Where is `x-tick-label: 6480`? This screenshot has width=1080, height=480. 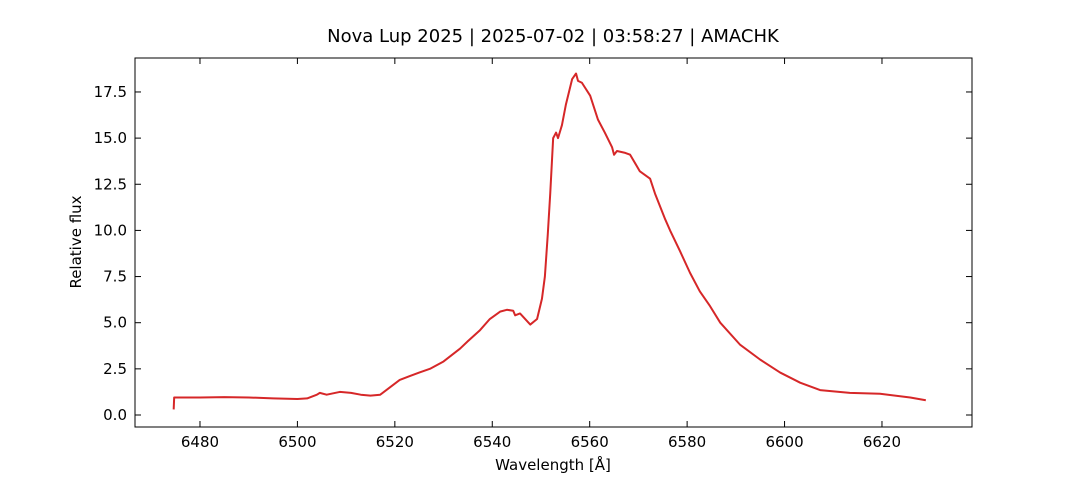 x-tick-label: 6480 is located at coordinates (200, 442).